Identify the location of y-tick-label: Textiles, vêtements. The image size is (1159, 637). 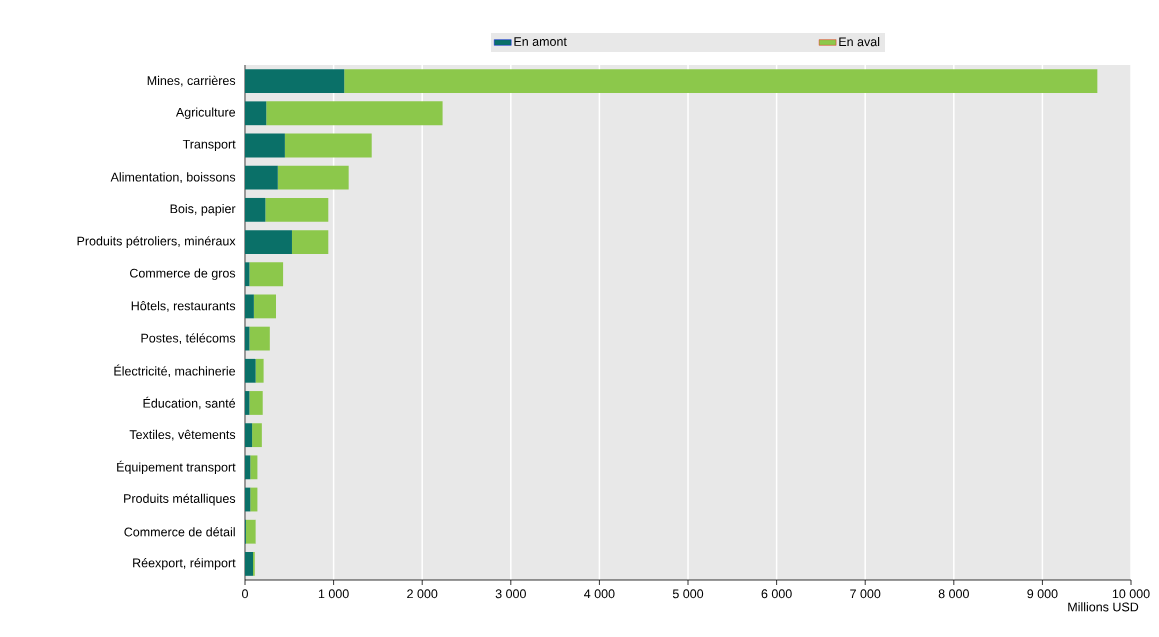
(182, 435).